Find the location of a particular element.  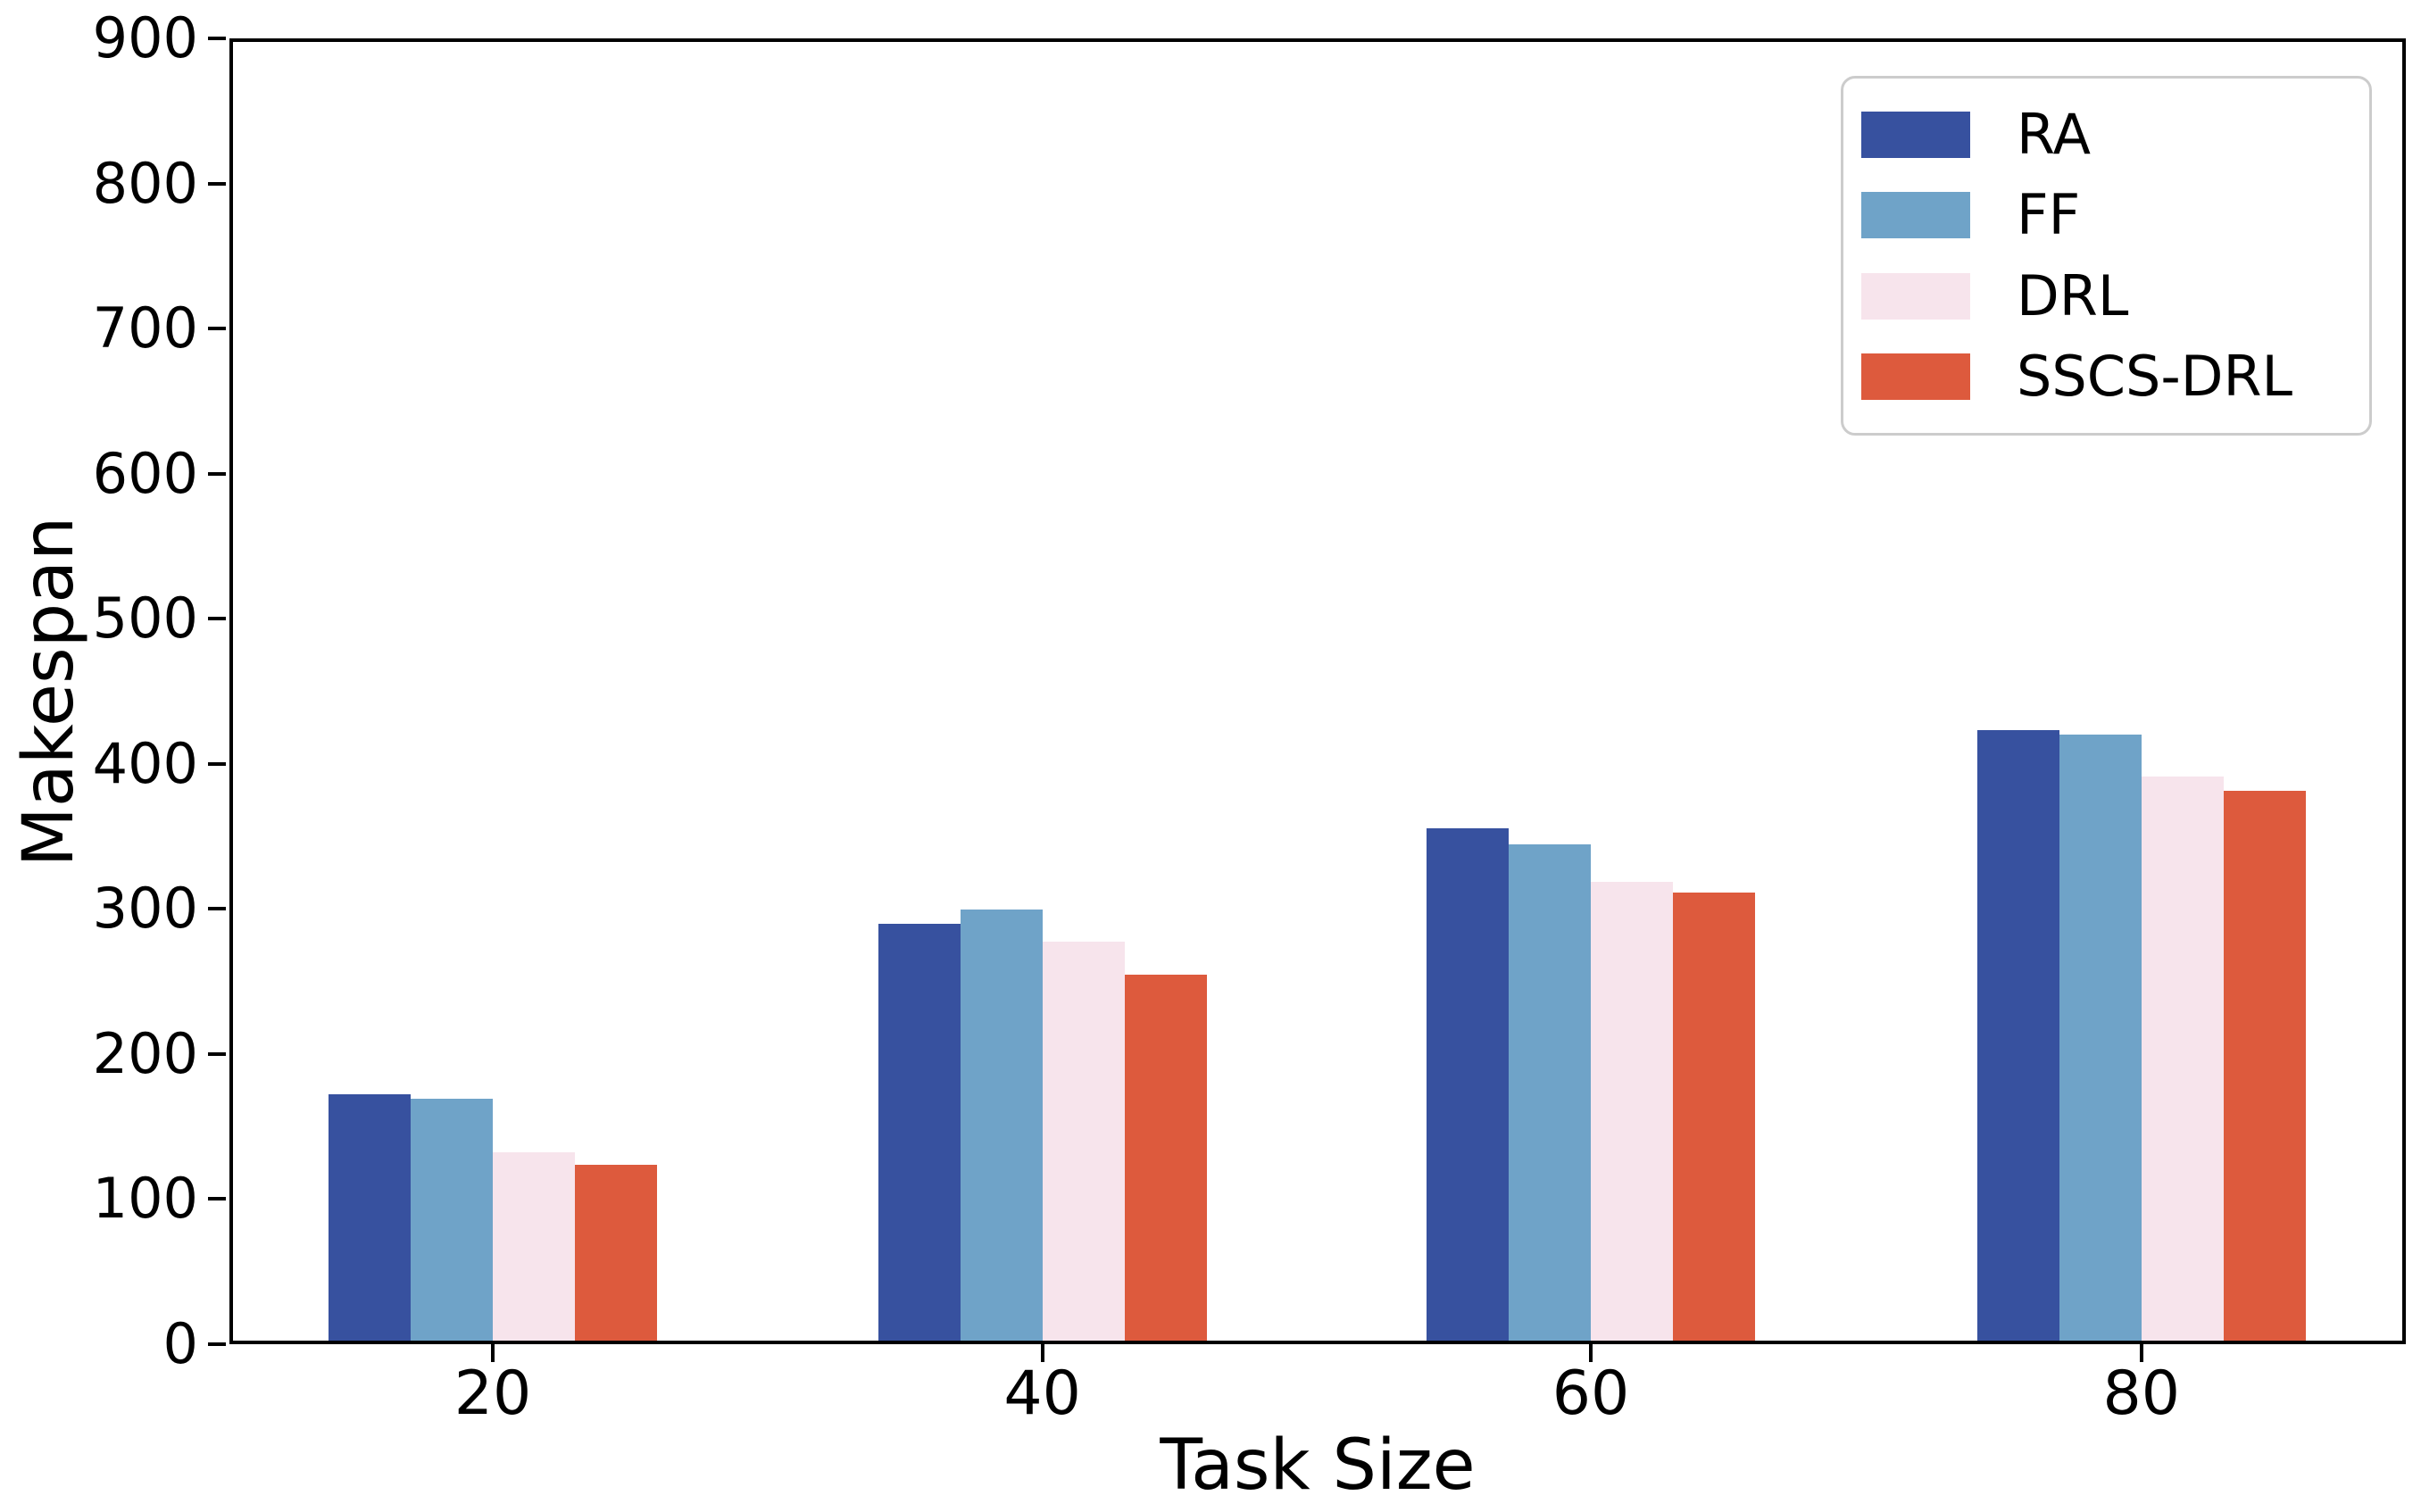

y-tick-label: 900 is located at coordinates (145, 38).